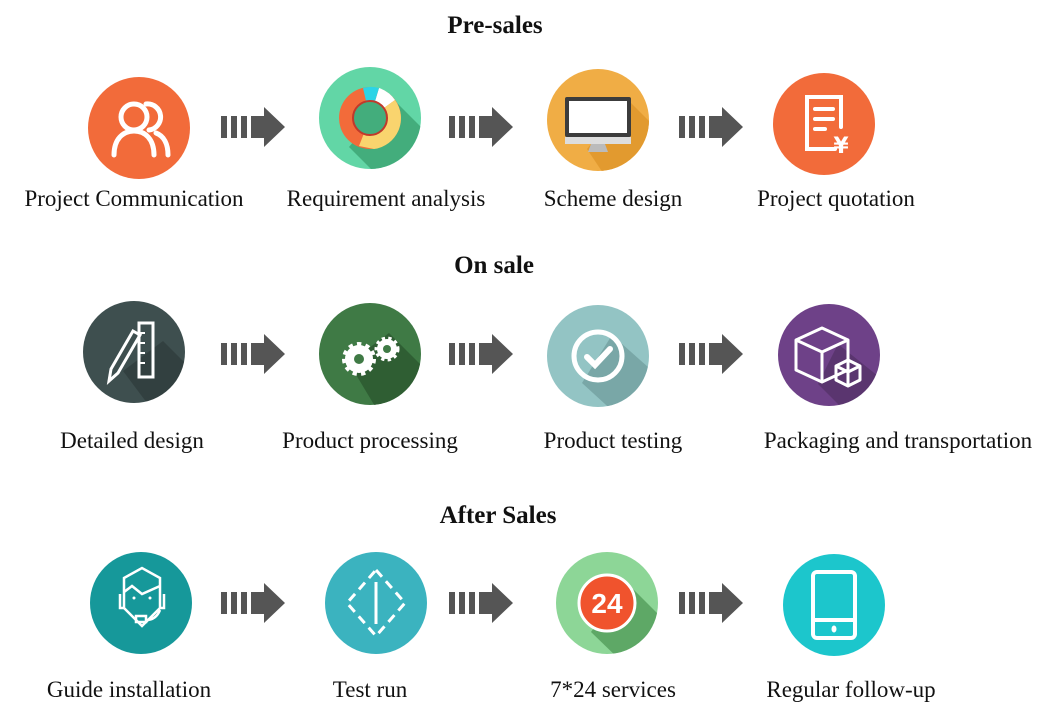 The height and width of the screenshot is (720, 1059). I want to click on users-icon, so click(139, 128).